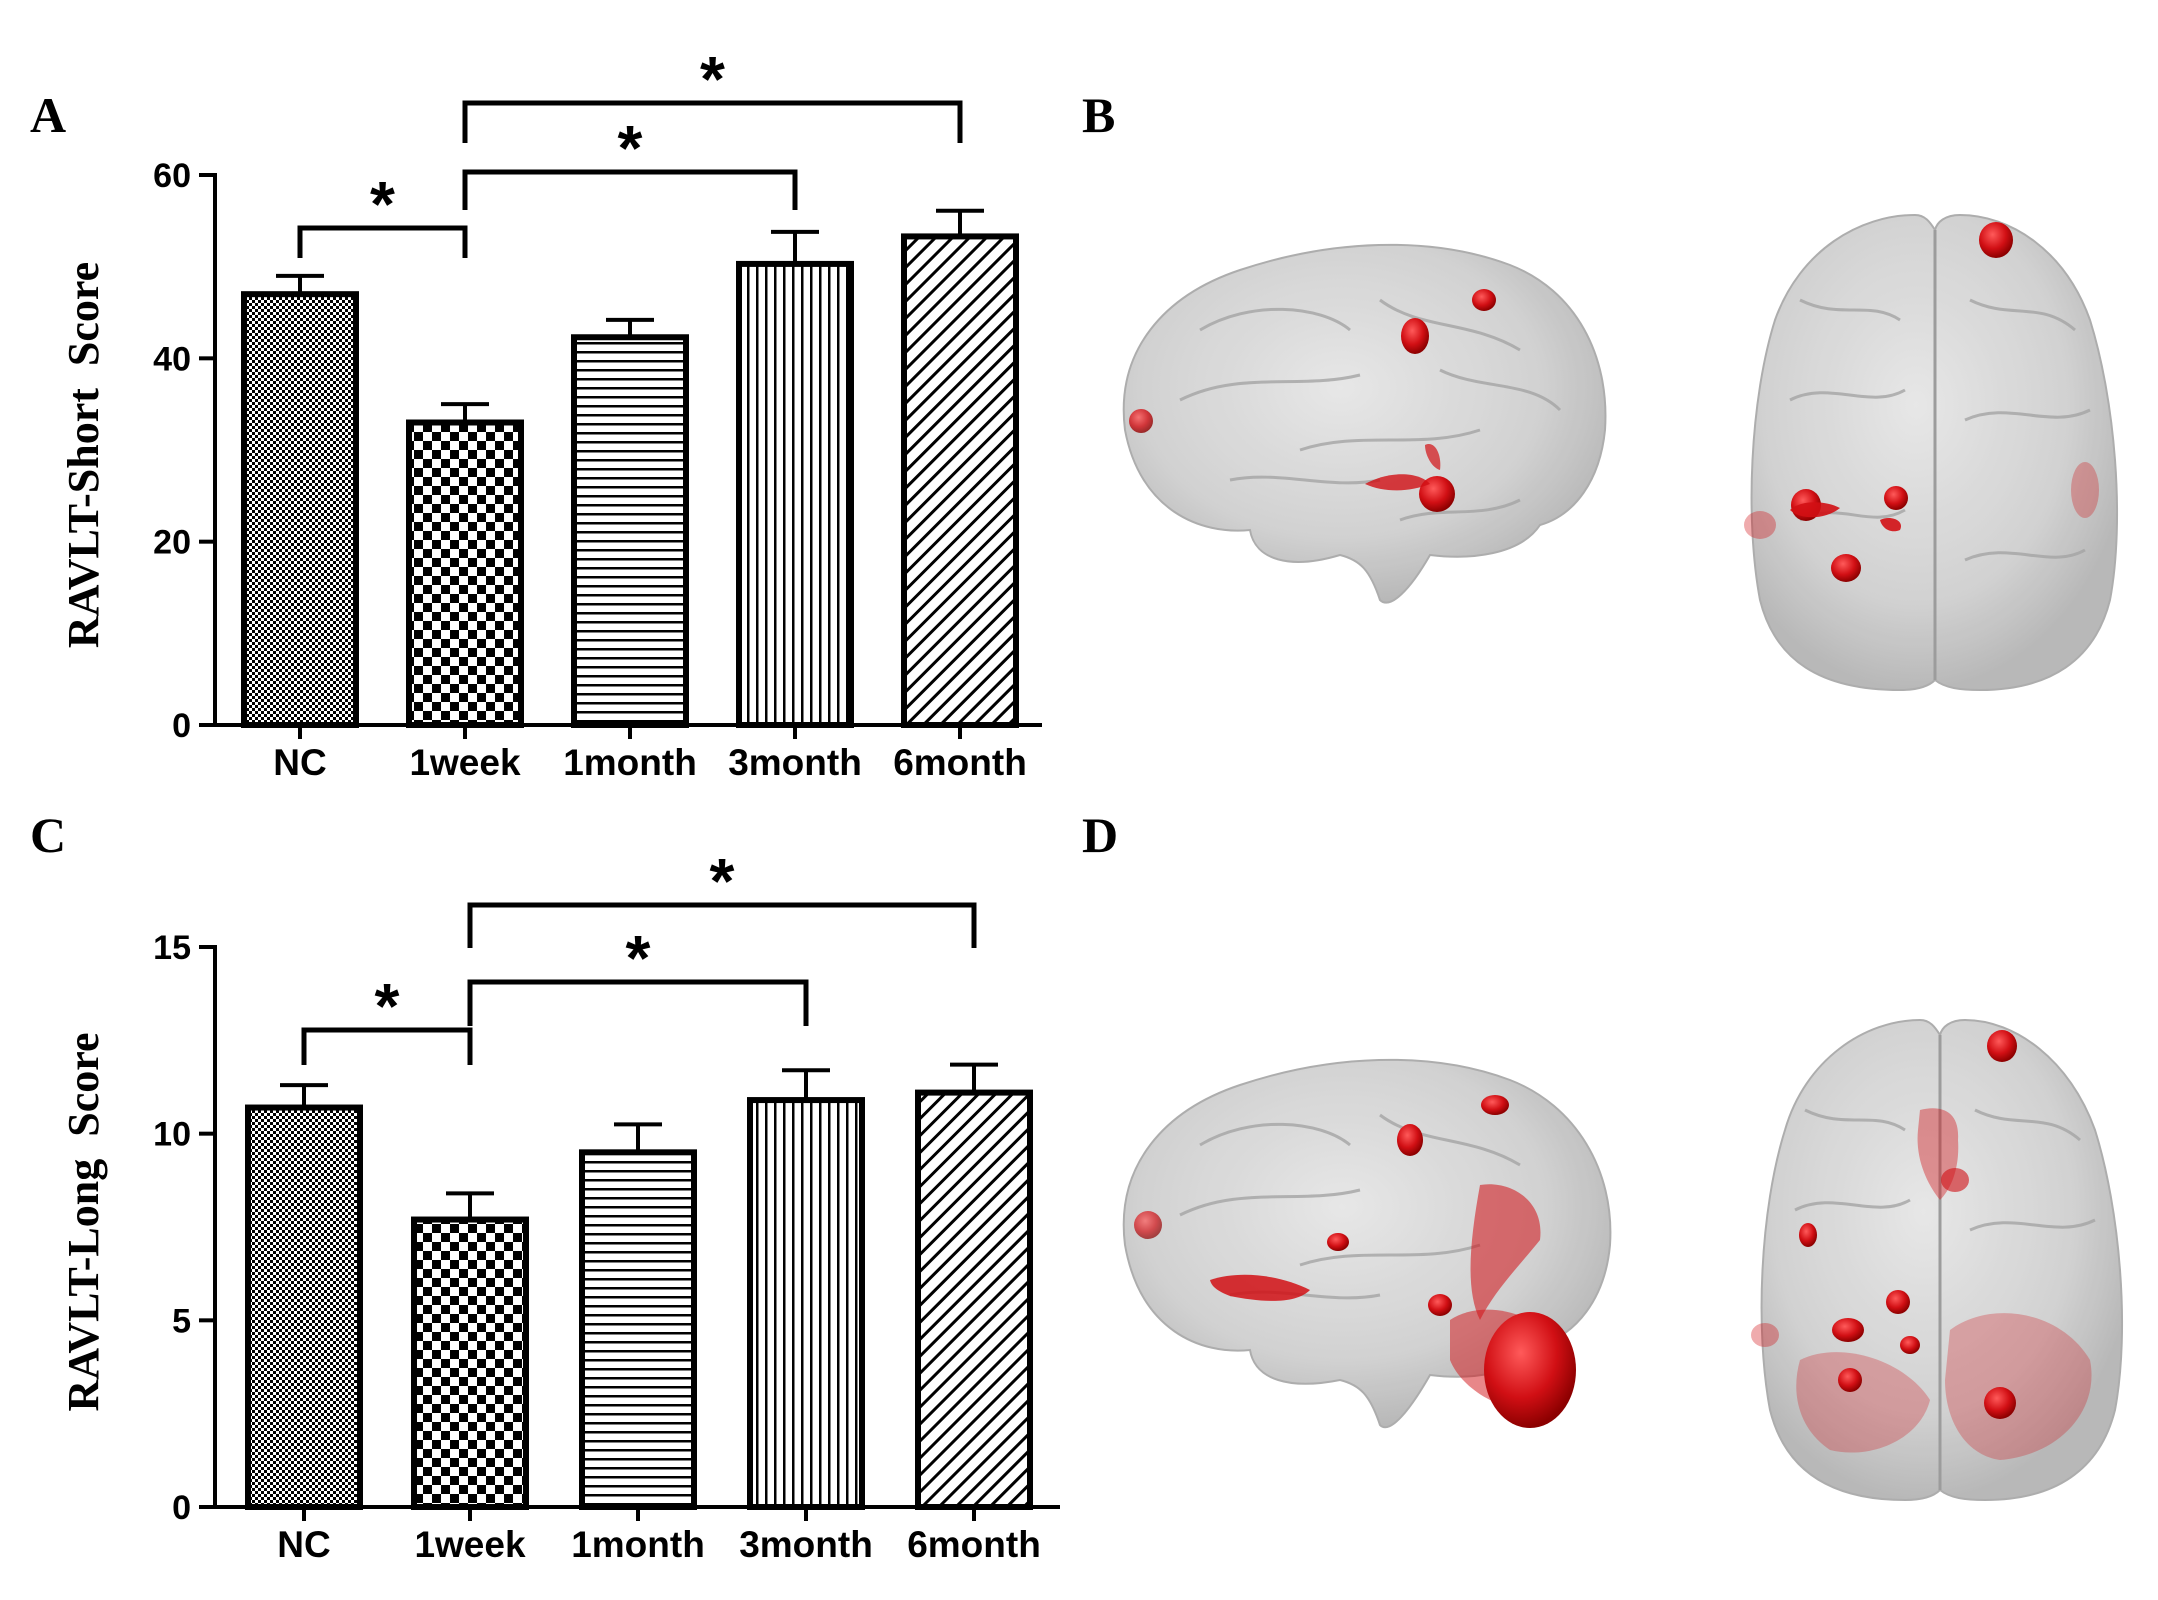  Describe the element at coordinates (795, 762) in the screenshot. I see `chart-a-category-label: 3month` at that location.